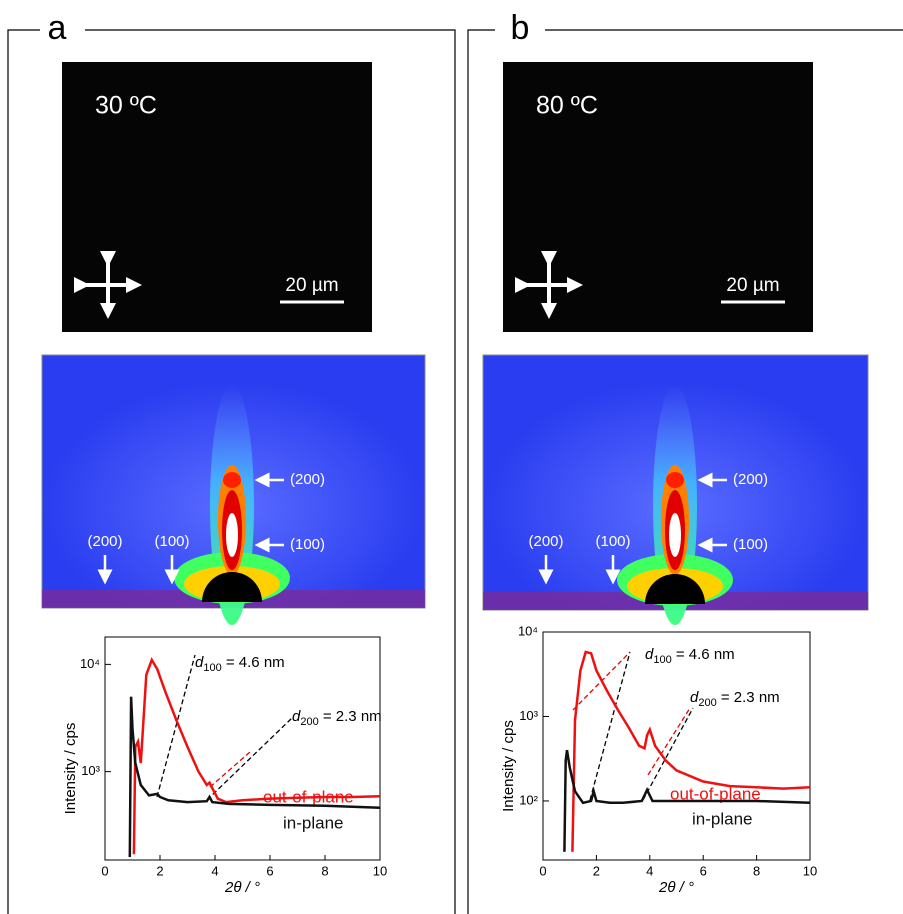 Image resolution: width=903 pixels, height=914 pixels. I want to click on y-tick-label: 10², so click(528, 799).